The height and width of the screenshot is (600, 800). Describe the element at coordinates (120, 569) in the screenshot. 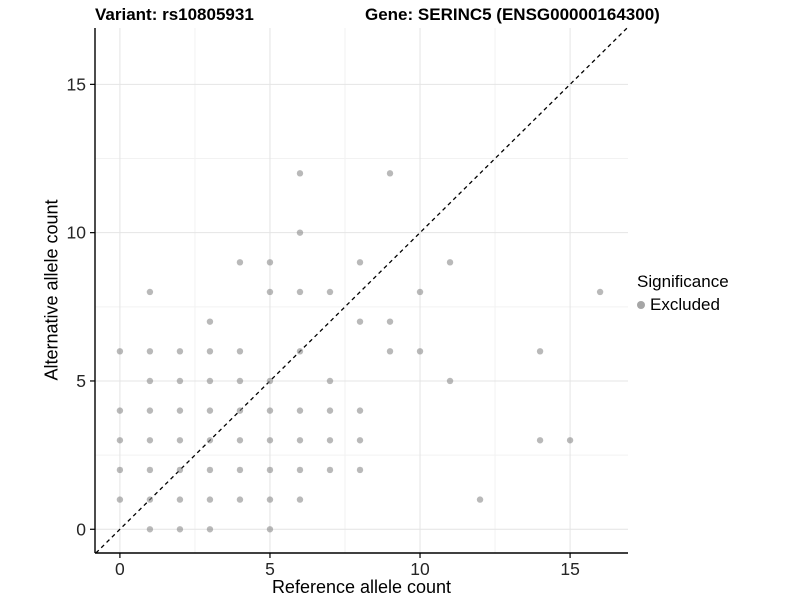

I see `x-tick-label: 0` at that location.